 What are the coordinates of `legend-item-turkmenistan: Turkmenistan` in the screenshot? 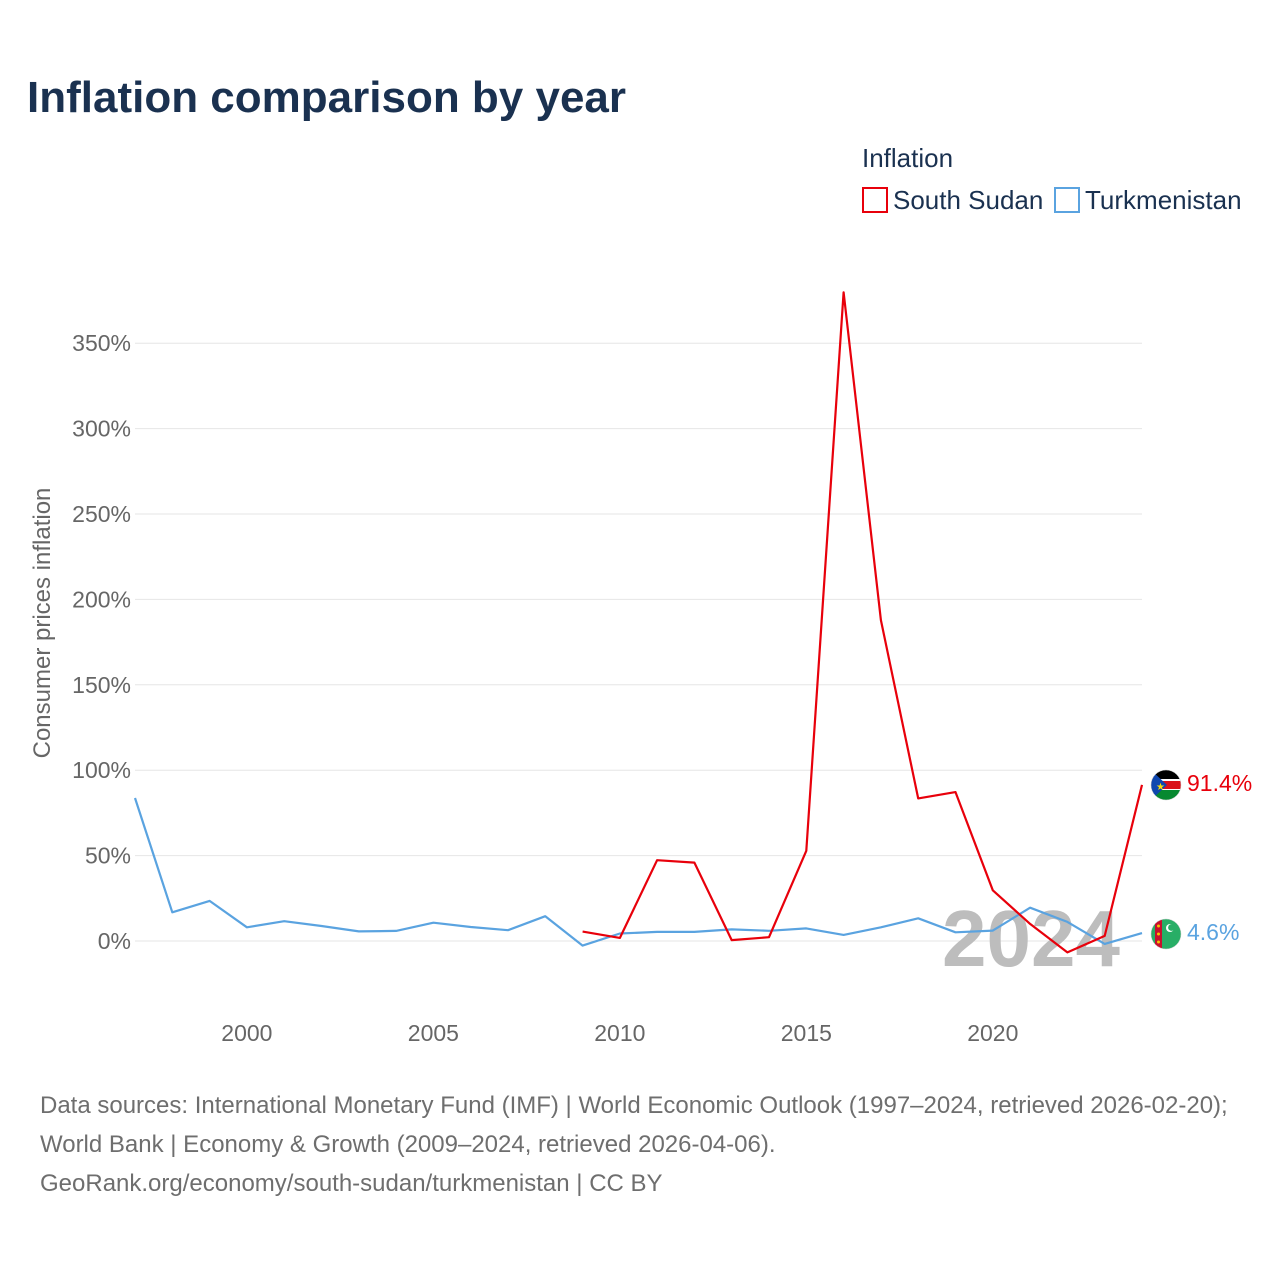 It's located at (1148, 200).